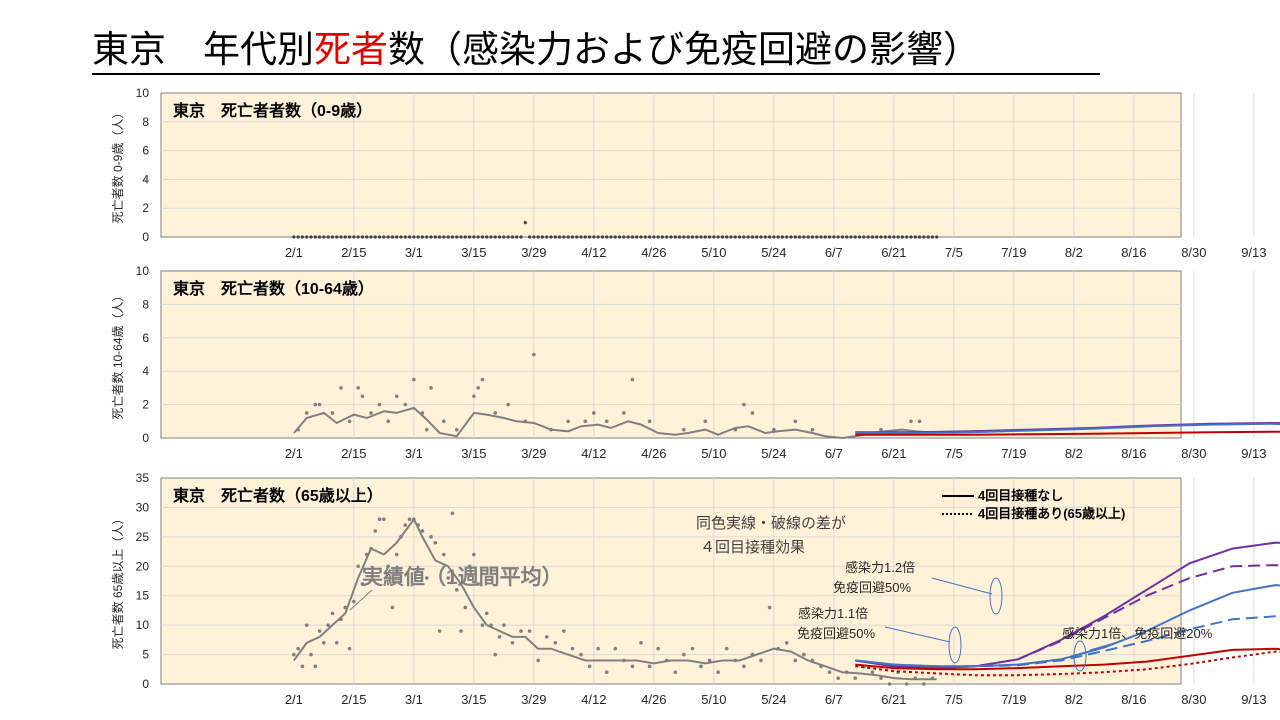 The width and height of the screenshot is (1280, 720). I want to click on chart-title: 東京 死亡者数（65歳以上）, so click(278, 495).